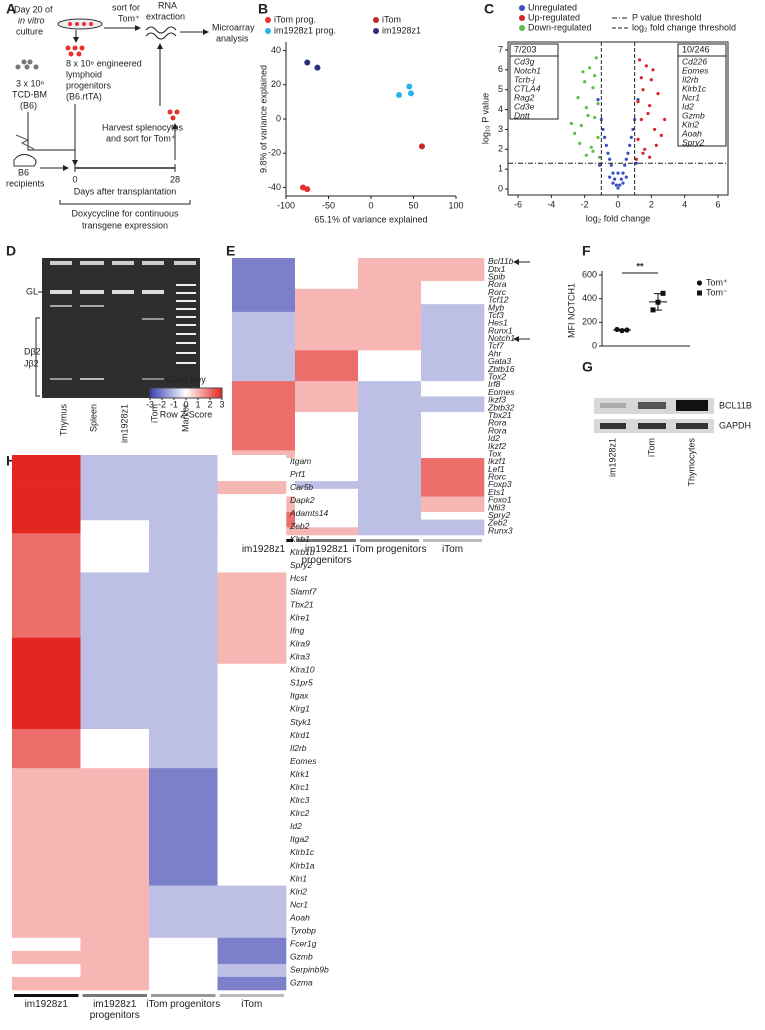 This screenshot has width=765, height=1030. What do you see at coordinates (527, 70) in the screenshot?
I see `gene-label: Notch1` at bounding box center [527, 70].